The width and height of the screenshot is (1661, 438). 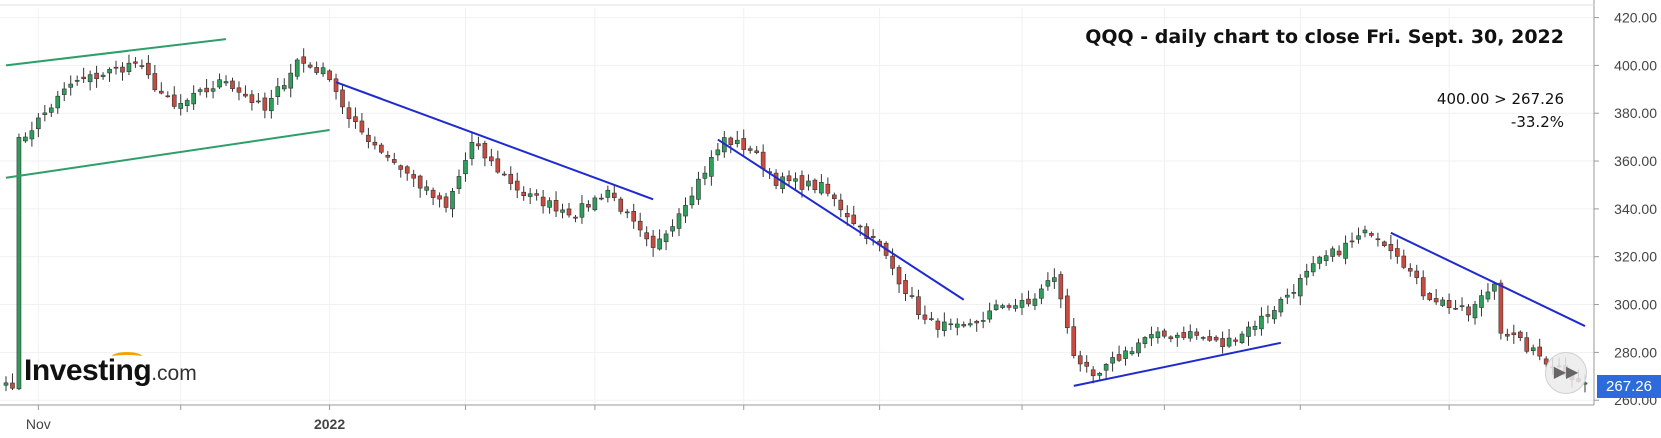 What do you see at coordinates (1635, 113) in the screenshot?
I see `y-tick-label: 380.00` at bounding box center [1635, 113].